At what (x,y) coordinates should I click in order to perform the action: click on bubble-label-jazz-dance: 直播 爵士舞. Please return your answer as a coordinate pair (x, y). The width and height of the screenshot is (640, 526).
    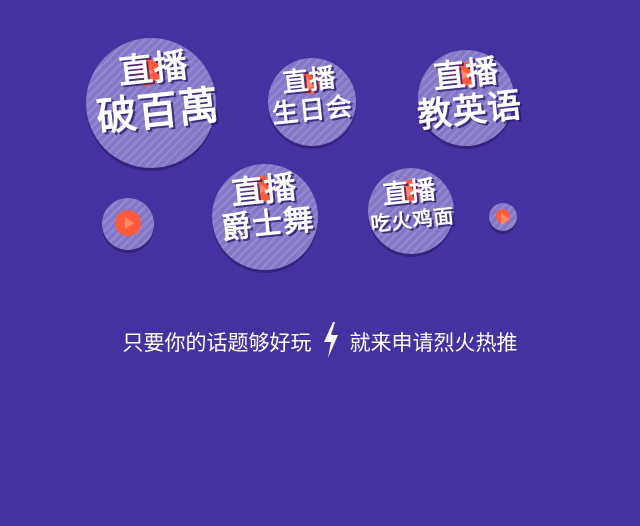
    Looking at the image, I should click on (266, 207).